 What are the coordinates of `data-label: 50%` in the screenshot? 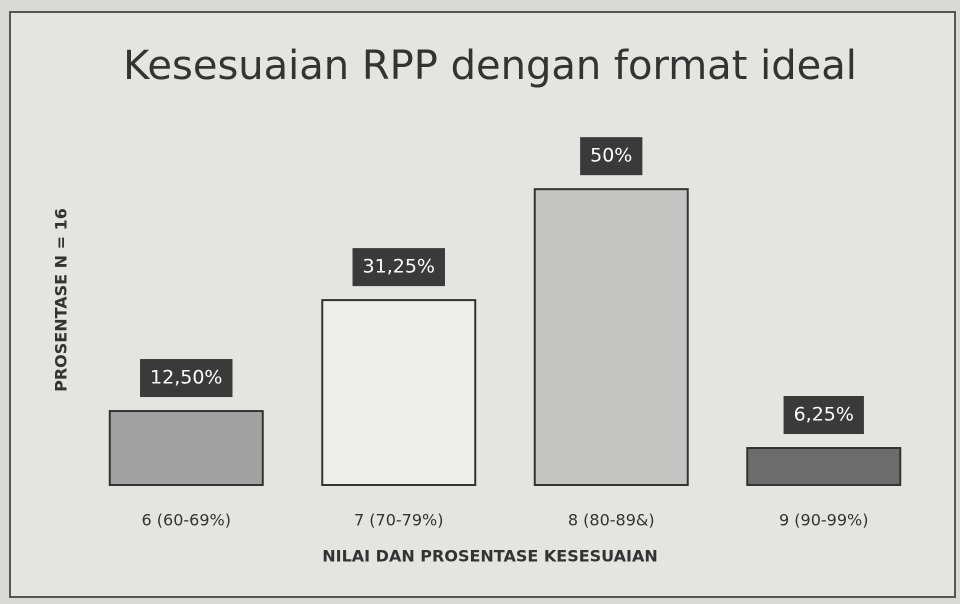 It's located at (611, 156).